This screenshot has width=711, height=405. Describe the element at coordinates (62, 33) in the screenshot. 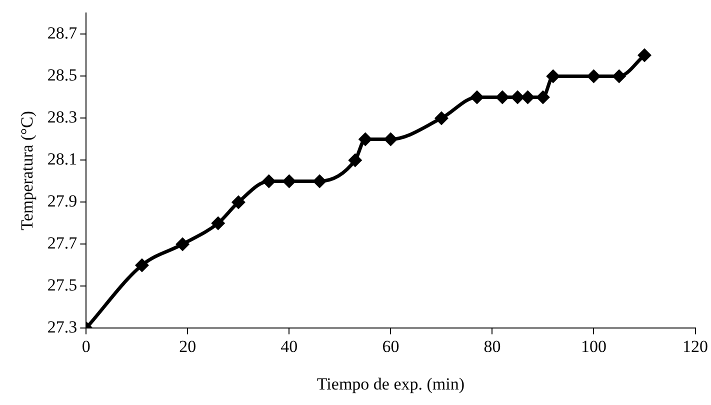

I see `y-tick-label: 28.7` at that location.